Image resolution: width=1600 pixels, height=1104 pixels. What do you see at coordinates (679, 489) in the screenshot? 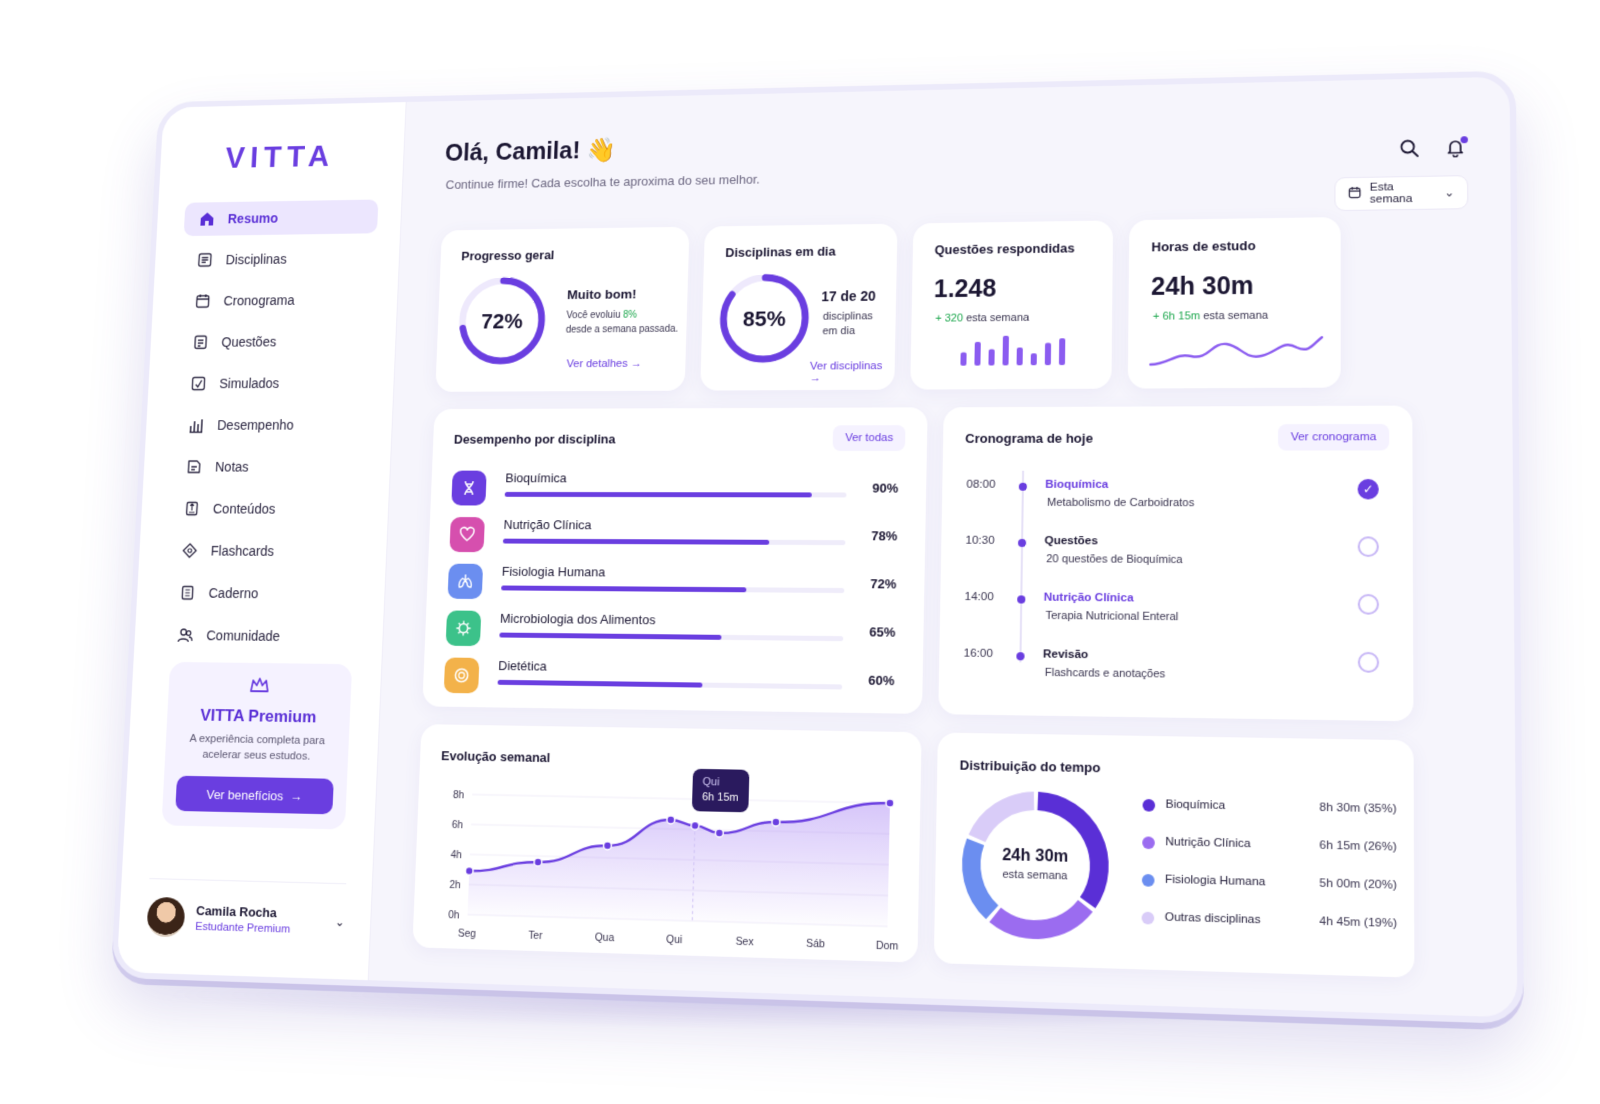
I see `discipline-row: Bioquímica 90%` at bounding box center [679, 489].